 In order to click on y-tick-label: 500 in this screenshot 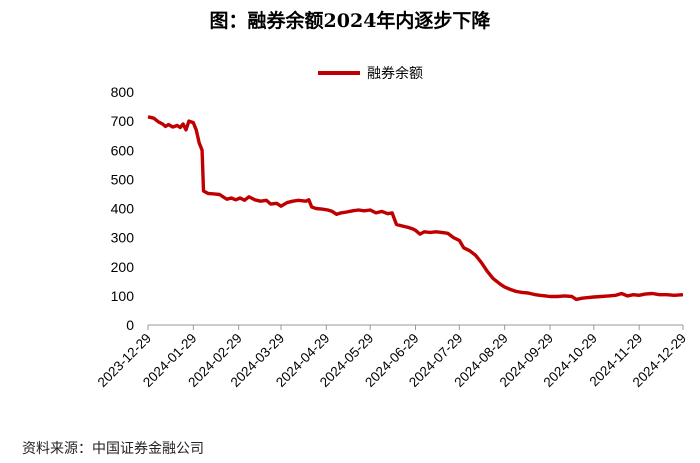, I will do `click(123, 179)`.